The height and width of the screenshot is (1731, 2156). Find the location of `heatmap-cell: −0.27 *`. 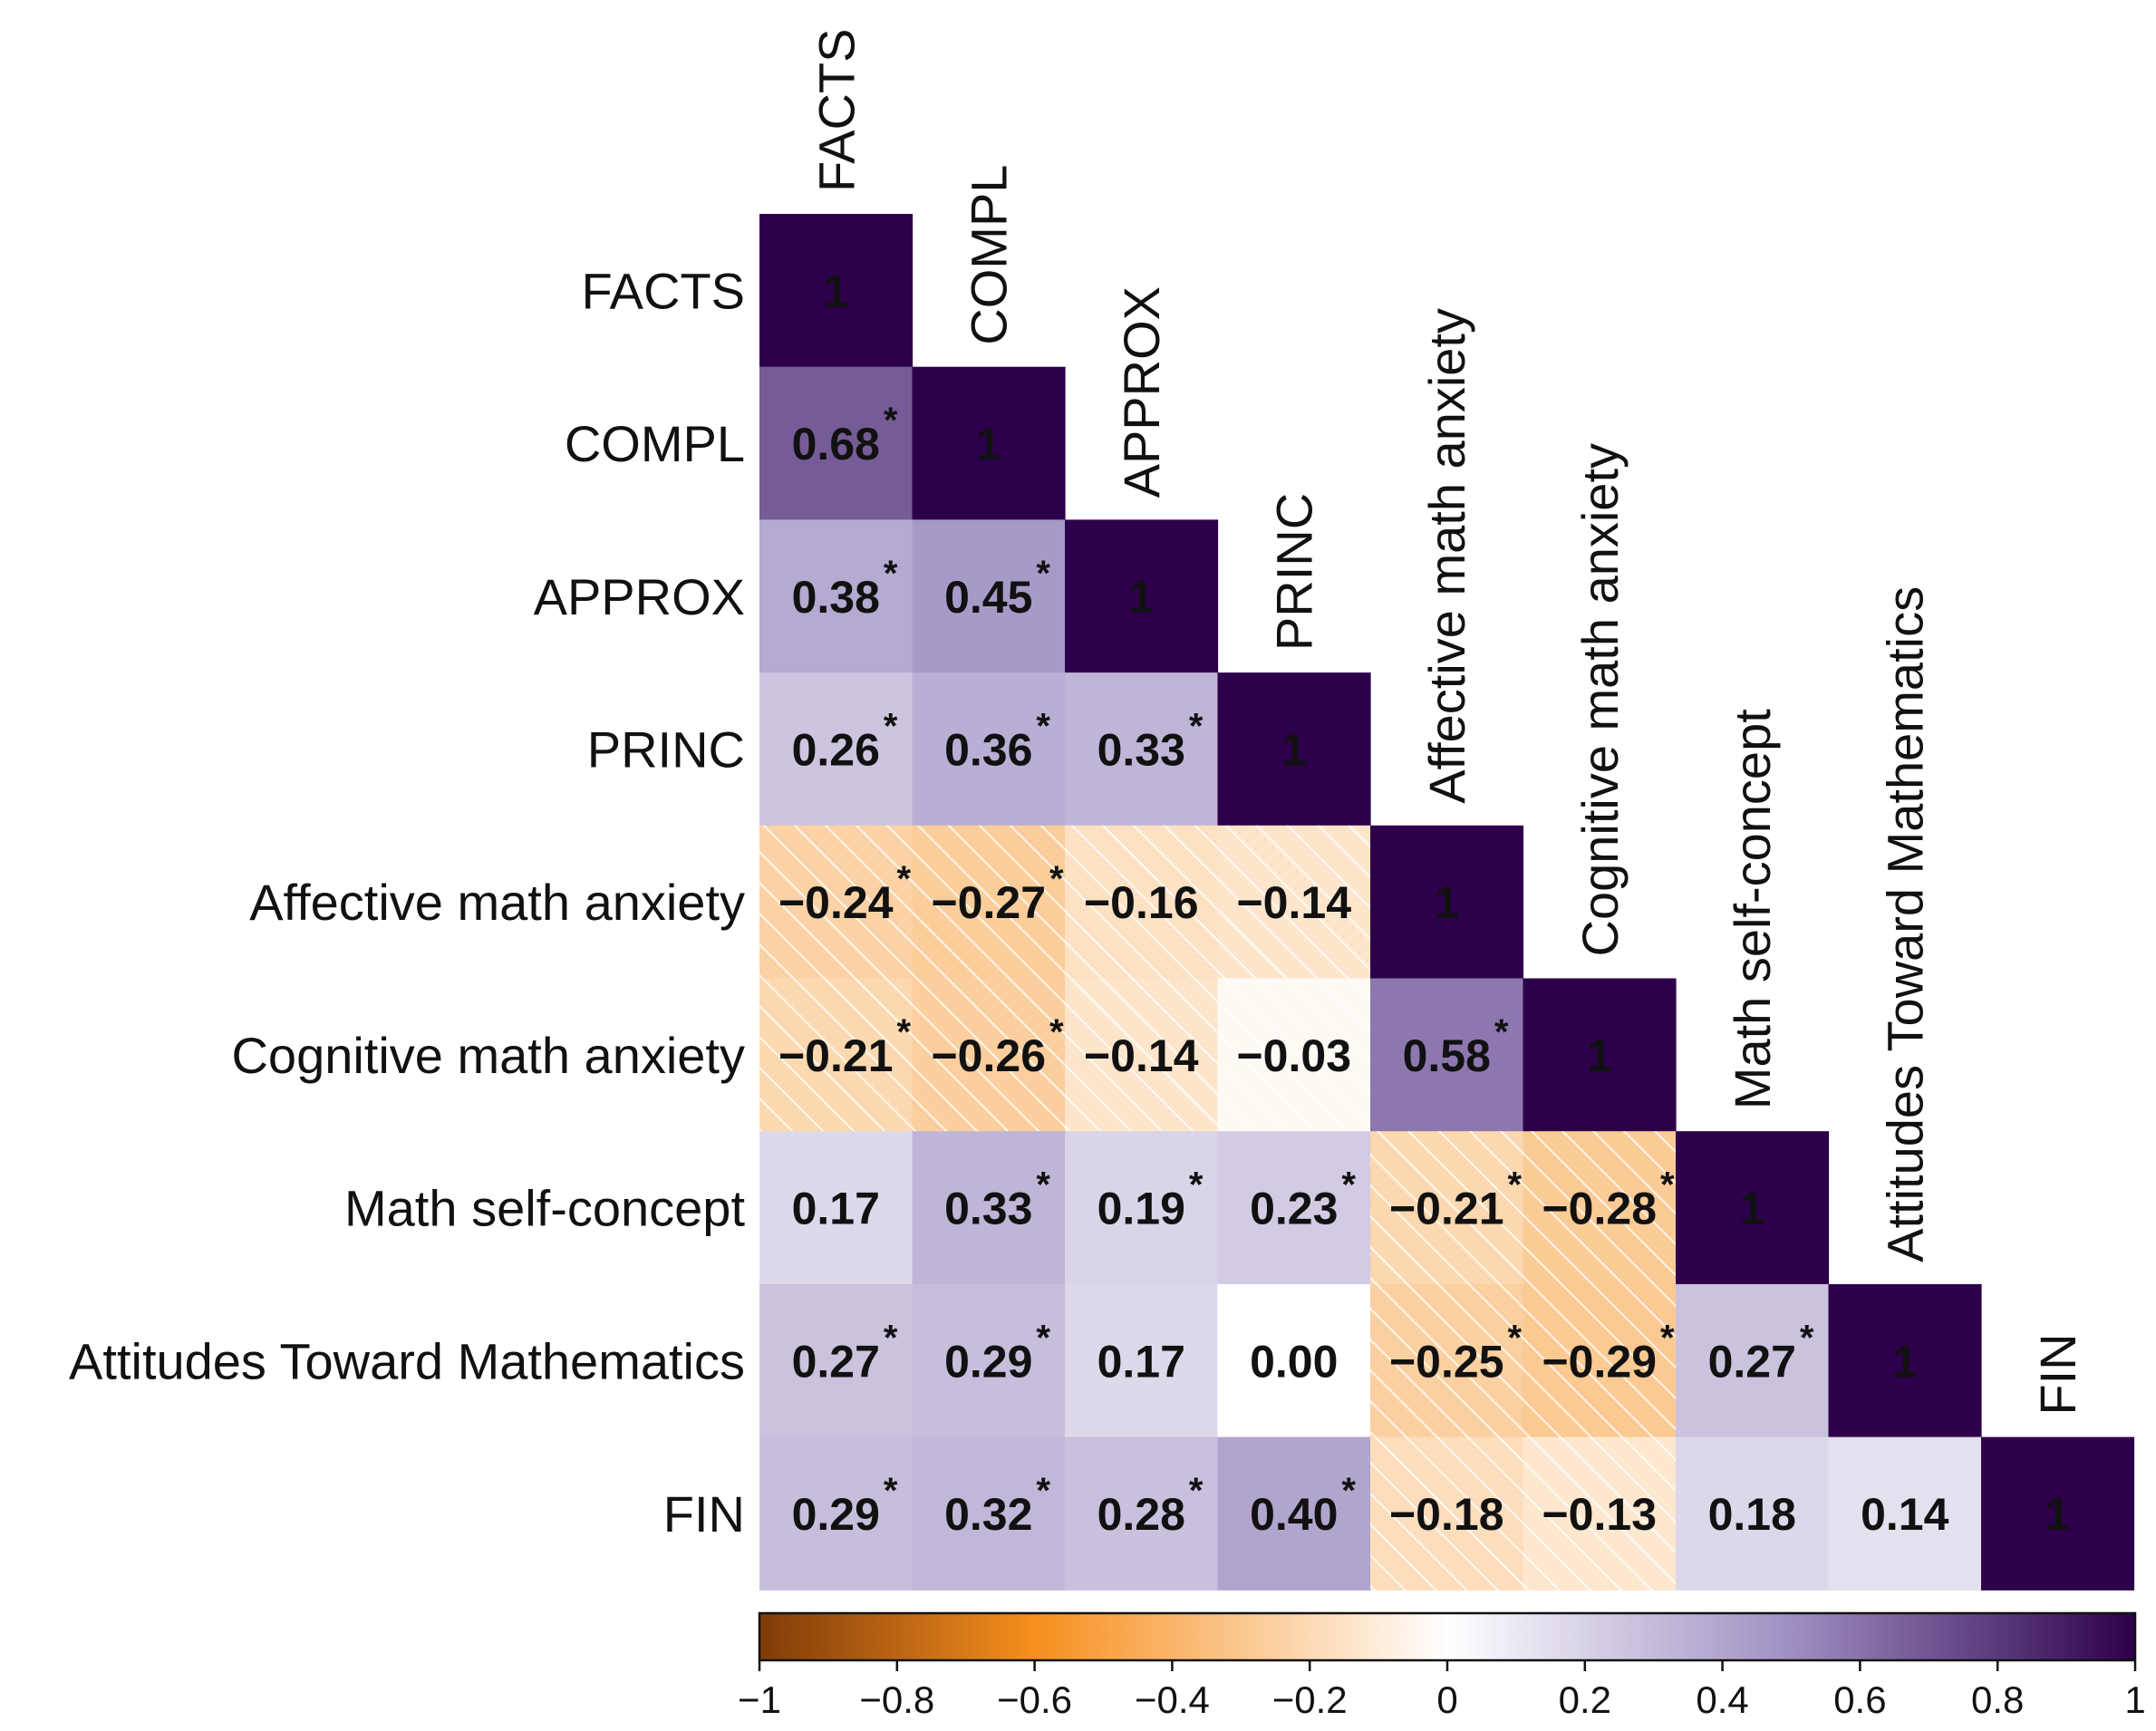

heatmap-cell: −0.27 * is located at coordinates (989, 902).